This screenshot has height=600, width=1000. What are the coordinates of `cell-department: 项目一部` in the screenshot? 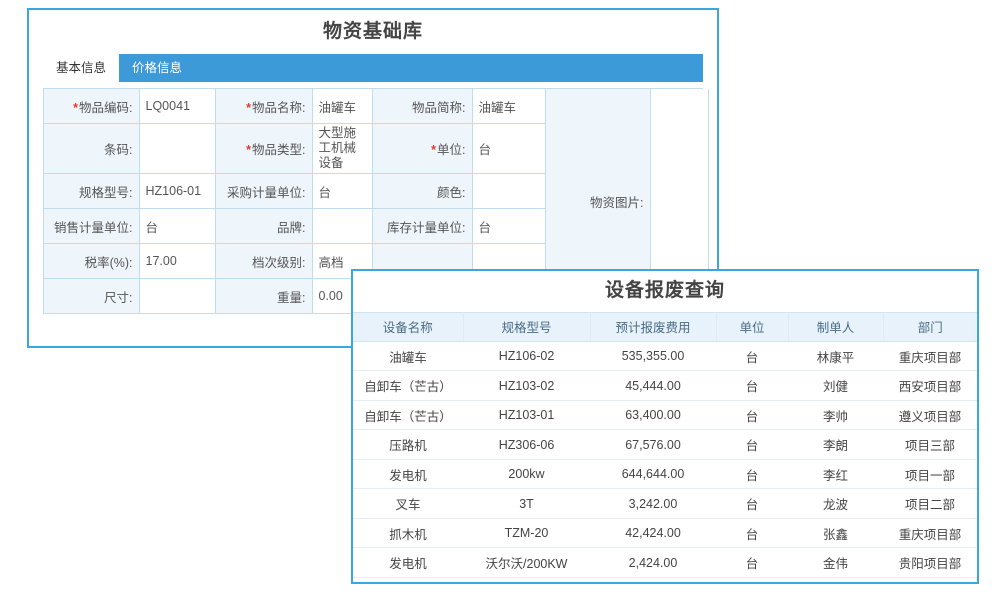 It's located at (930, 474).